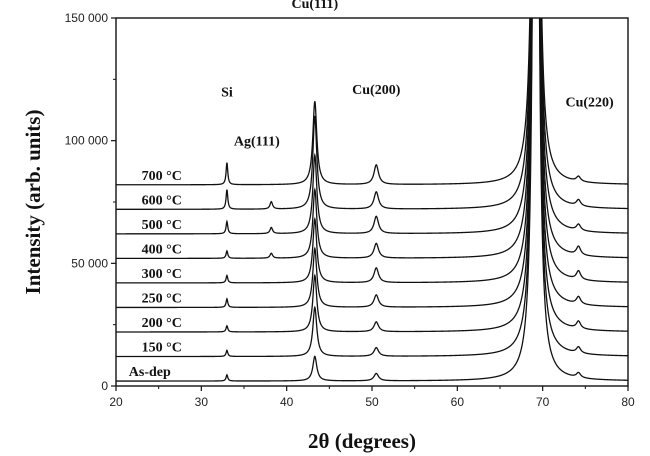 The image size is (650, 456). I want to click on y-tick-label-0: 0, so click(104, 386).